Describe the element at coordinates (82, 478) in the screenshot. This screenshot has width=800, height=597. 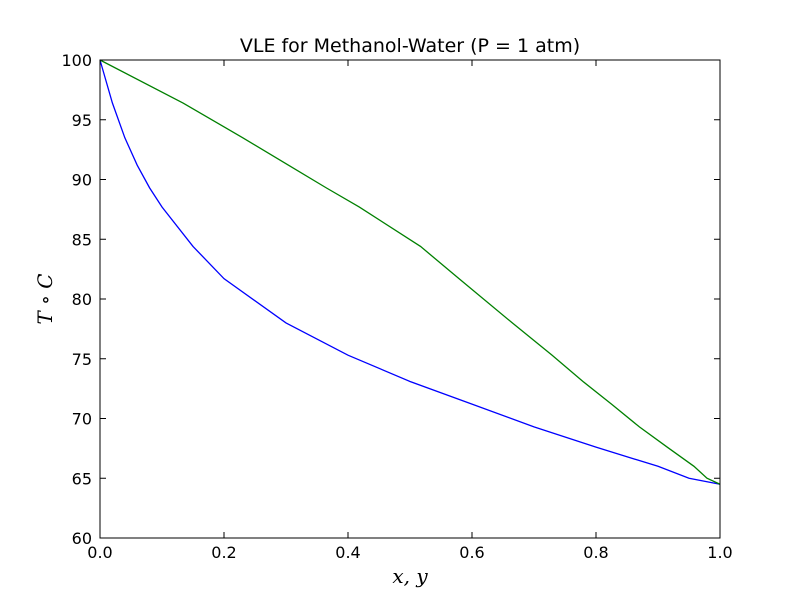
I see `y-tick-label: 65` at that location.